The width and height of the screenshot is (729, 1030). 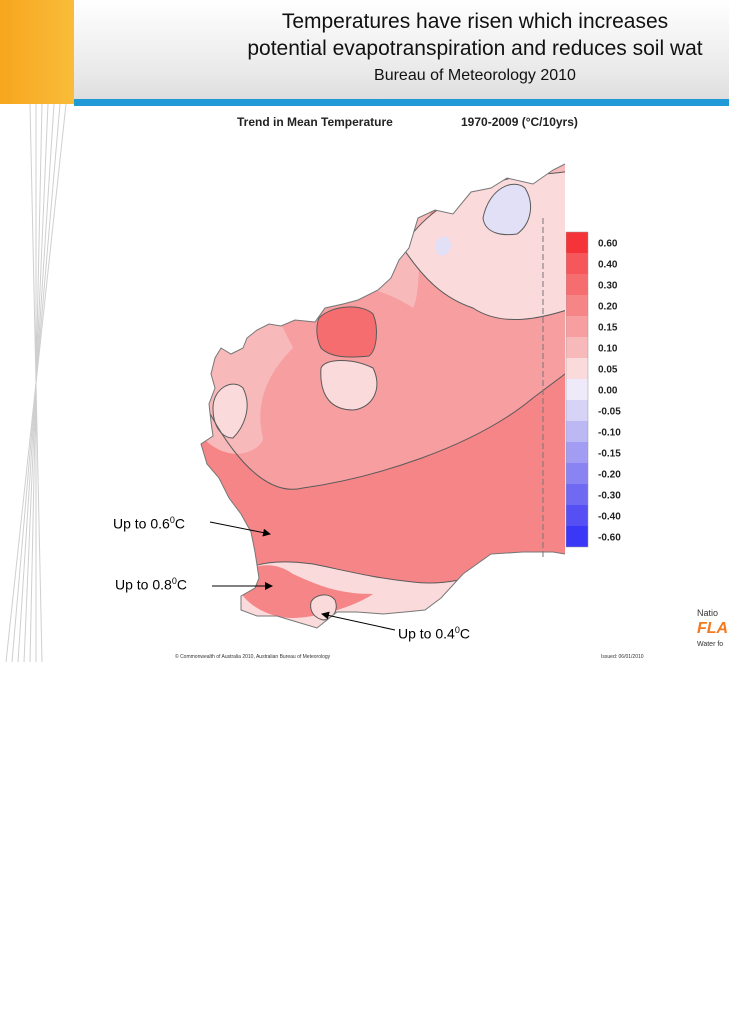 I want to click on zone-0-05-pocket, so click(x=323, y=607).